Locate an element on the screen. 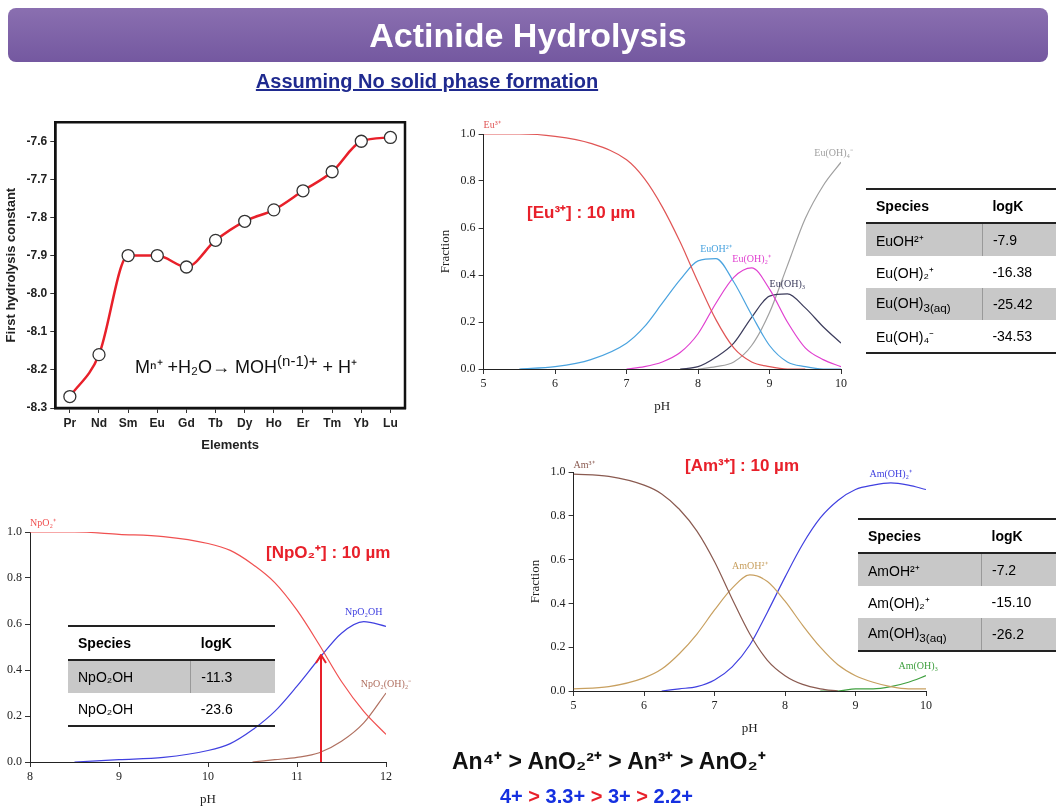 This screenshot has height=811, width=1056. x-tick-label: 12 is located at coordinates (386, 776).